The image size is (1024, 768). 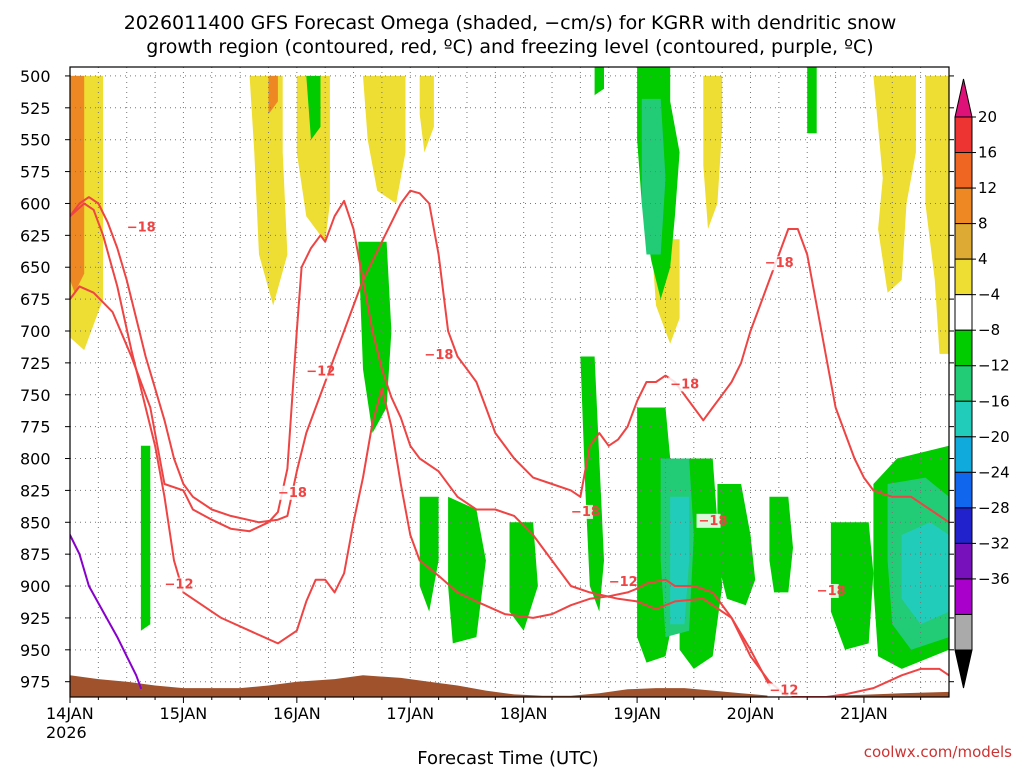 What do you see at coordinates (809, 560) in the screenshot?
I see `shaded-level--12-to--16` at bounding box center [809, 560].